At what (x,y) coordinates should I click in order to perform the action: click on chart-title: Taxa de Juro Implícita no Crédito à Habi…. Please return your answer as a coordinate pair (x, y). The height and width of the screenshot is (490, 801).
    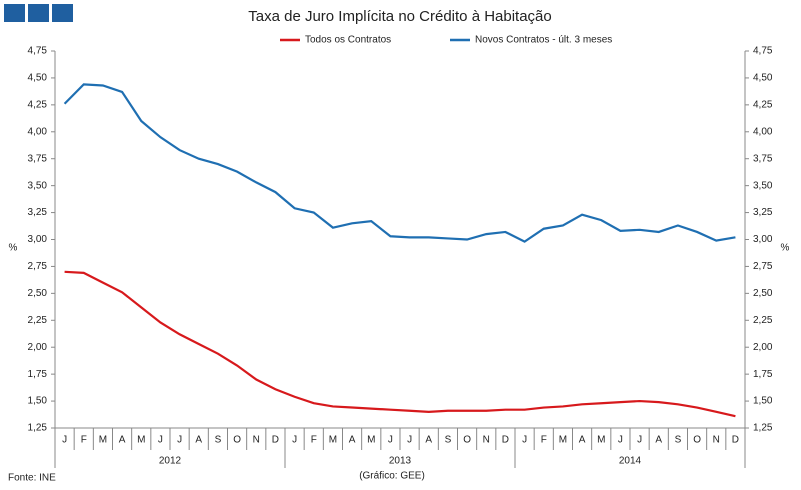
    Looking at the image, I should click on (400, 16).